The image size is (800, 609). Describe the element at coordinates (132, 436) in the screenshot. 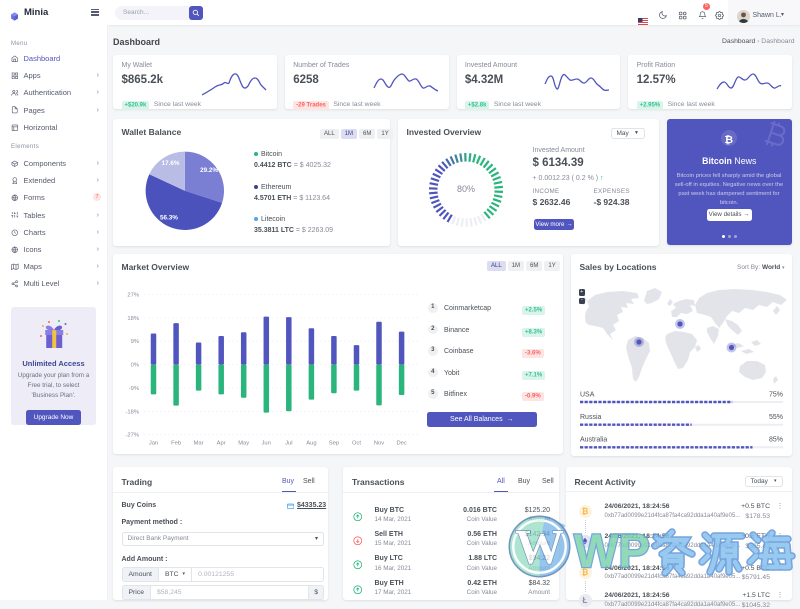

I see `svg-text: -27%` at that location.